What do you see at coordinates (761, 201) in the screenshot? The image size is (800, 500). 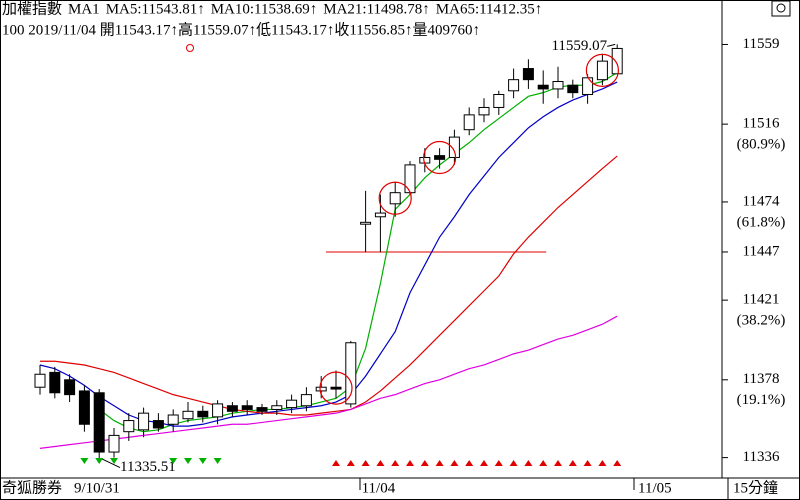 I see `y-tick-label: 11474` at bounding box center [761, 201].